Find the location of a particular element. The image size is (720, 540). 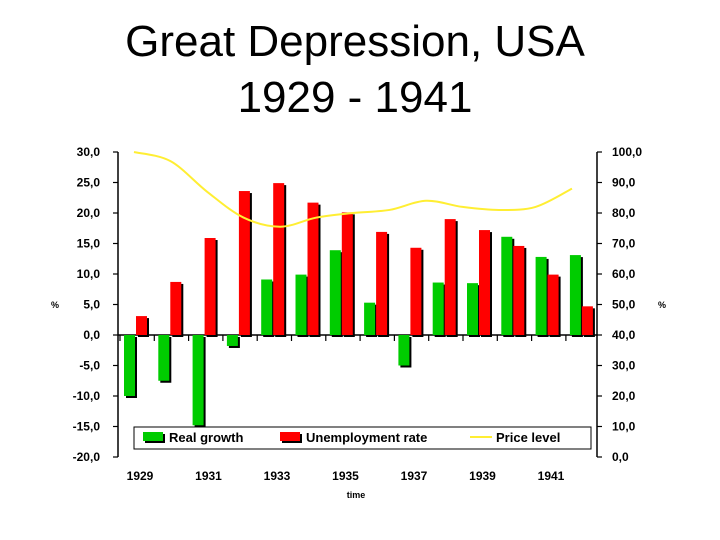

left-tick-label: 25,0 is located at coordinates (89, 183).